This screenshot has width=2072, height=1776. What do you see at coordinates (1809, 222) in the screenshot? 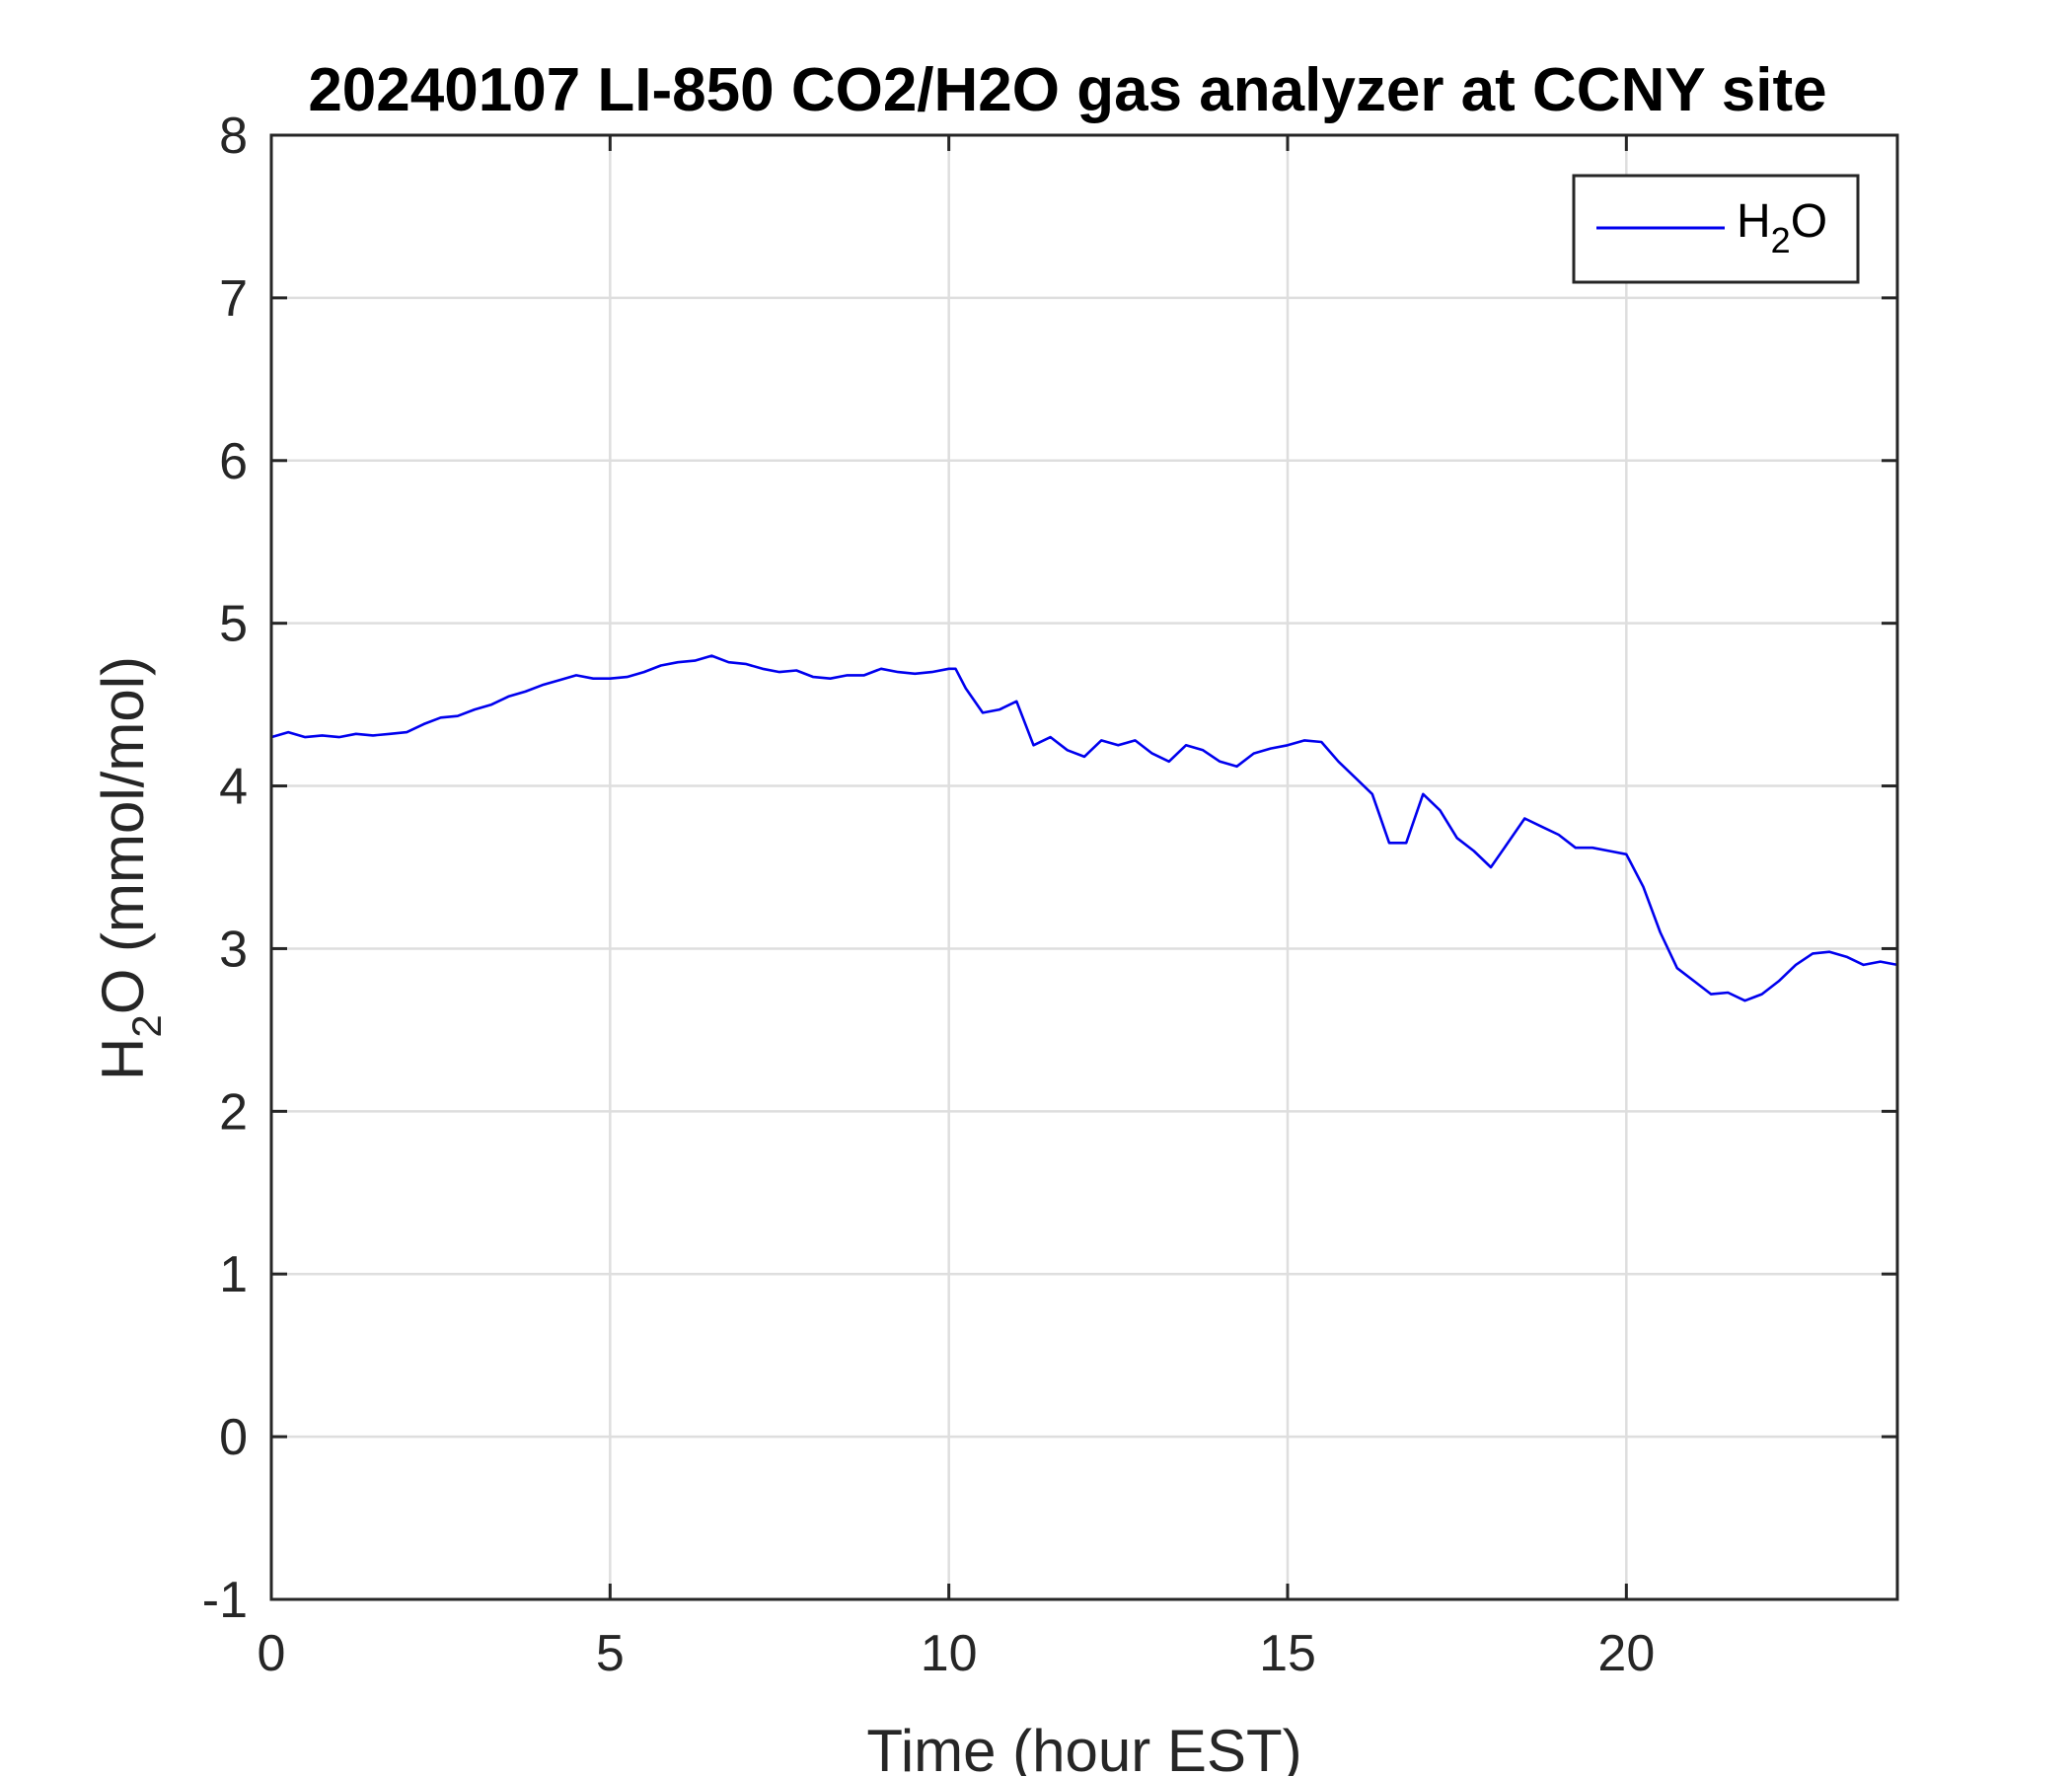
I see `legend-entry-suffix: O` at bounding box center [1809, 222].